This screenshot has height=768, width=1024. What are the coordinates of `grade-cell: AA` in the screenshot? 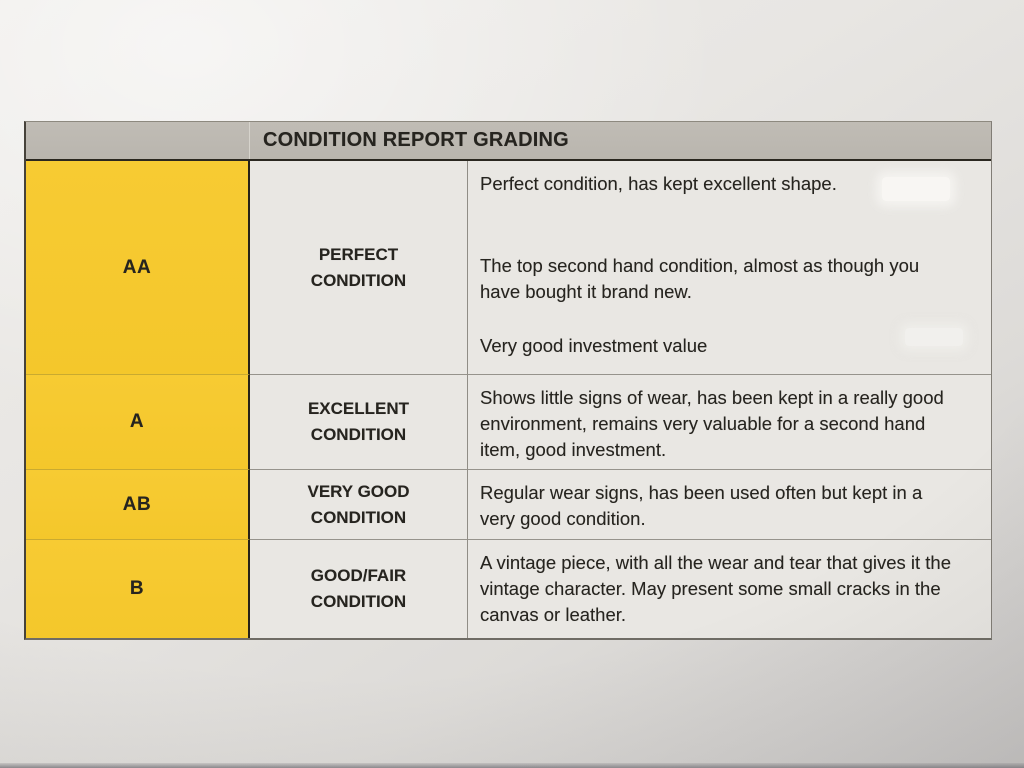 It's located at (138, 267).